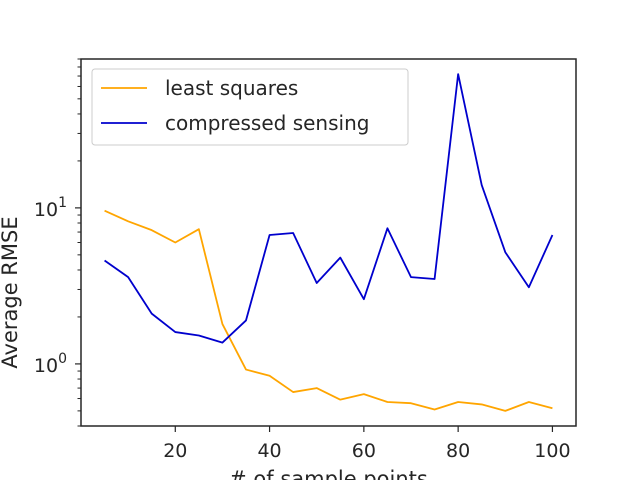 The height and width of the screenshot is (480, 640). I want to click on y-tick-label: 10⁰, so click(50, 364).